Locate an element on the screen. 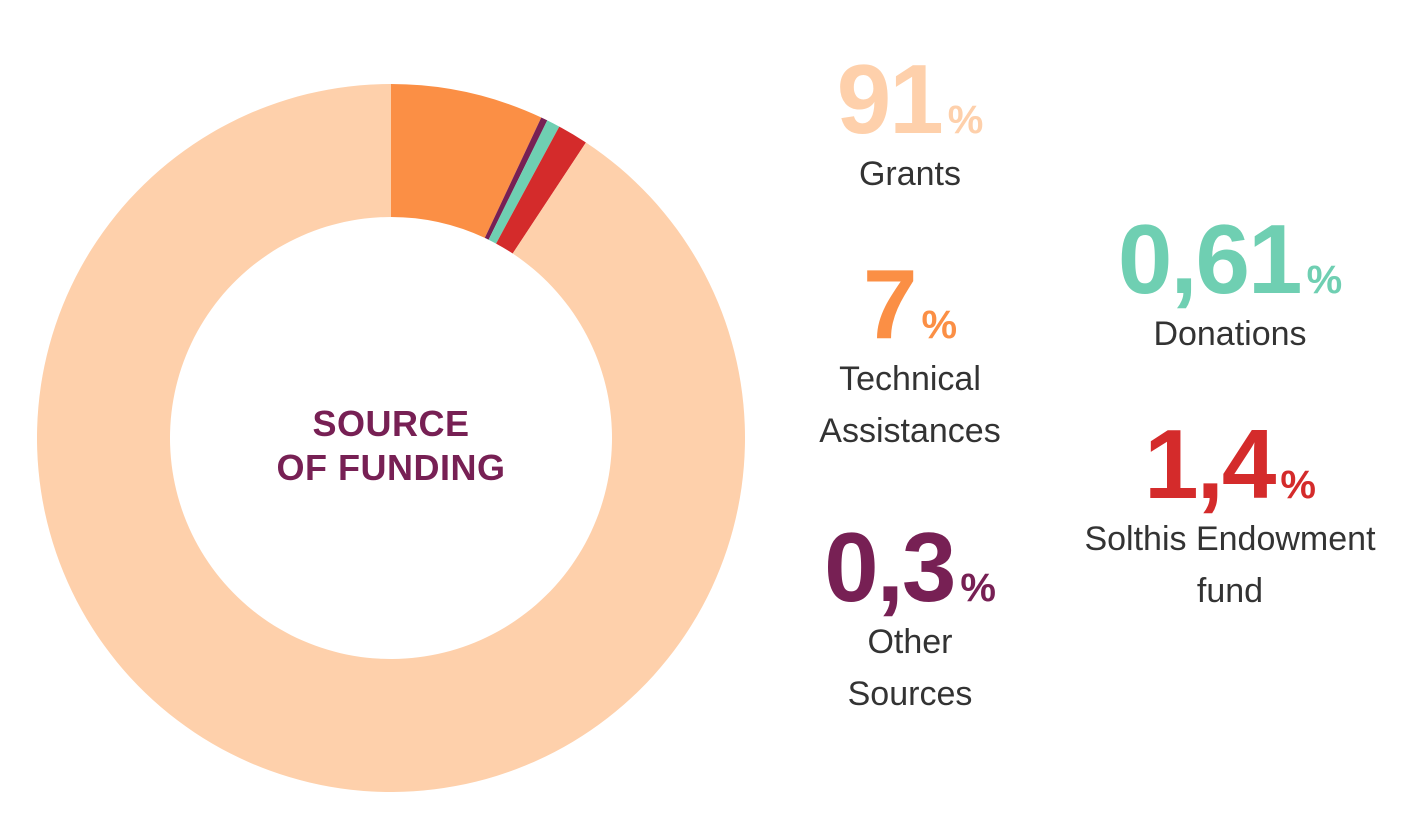 Image resolution: width=1424 pixels, height=826 pixels. stat-donations-label-line: Donations is located at coordinates (1230, 334).